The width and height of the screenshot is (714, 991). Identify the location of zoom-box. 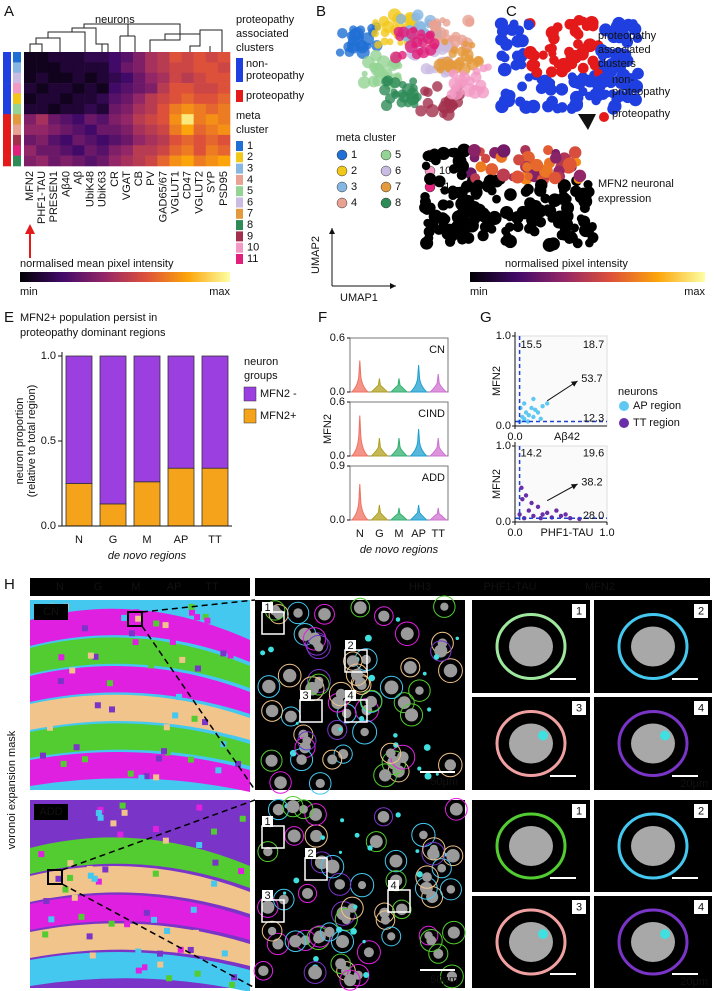
(135, 619).